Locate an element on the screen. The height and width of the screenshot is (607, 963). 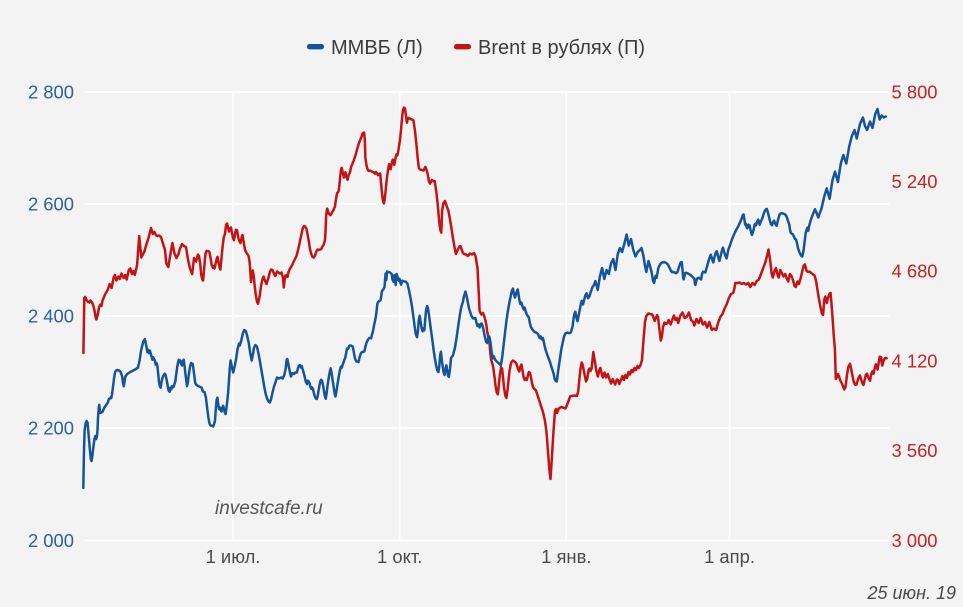
svg-text: 25 июн. 19 is located at coordinates (912, 593).